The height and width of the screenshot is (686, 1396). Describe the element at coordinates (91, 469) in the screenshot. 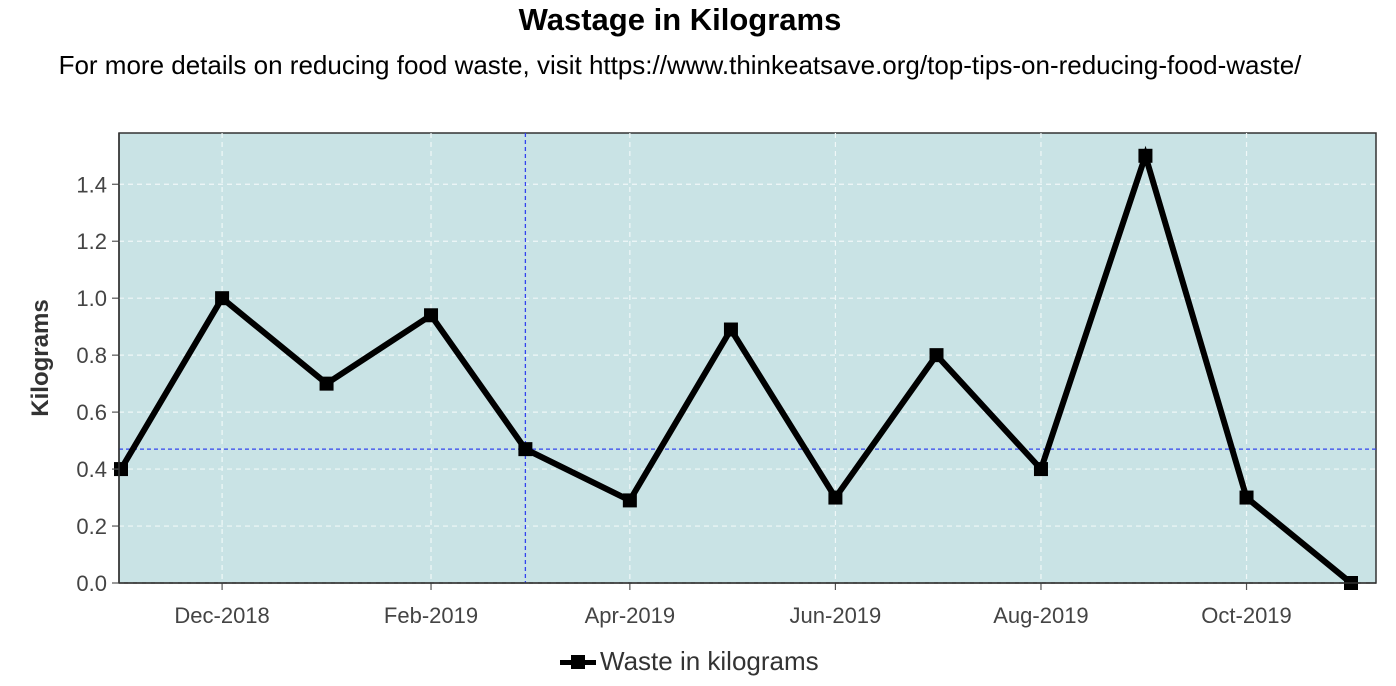

I see `y-tick-label: 0.4` at that location.